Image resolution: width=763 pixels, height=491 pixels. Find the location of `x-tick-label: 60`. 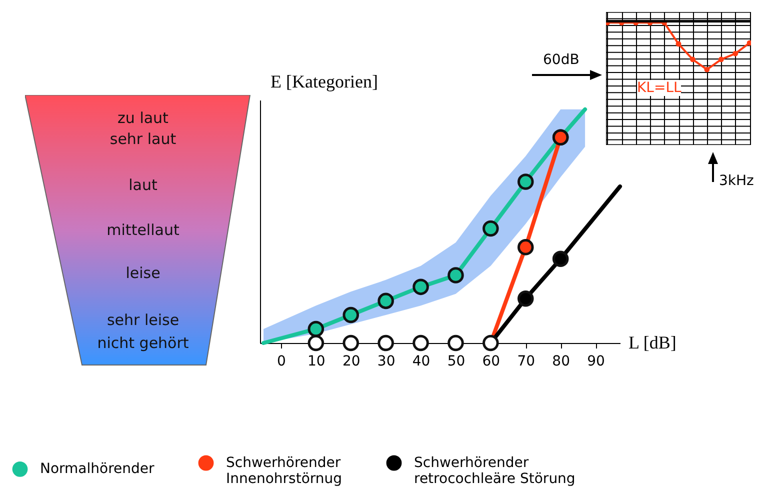

x-tick-label: 60 is located at coordinates (491, 362).